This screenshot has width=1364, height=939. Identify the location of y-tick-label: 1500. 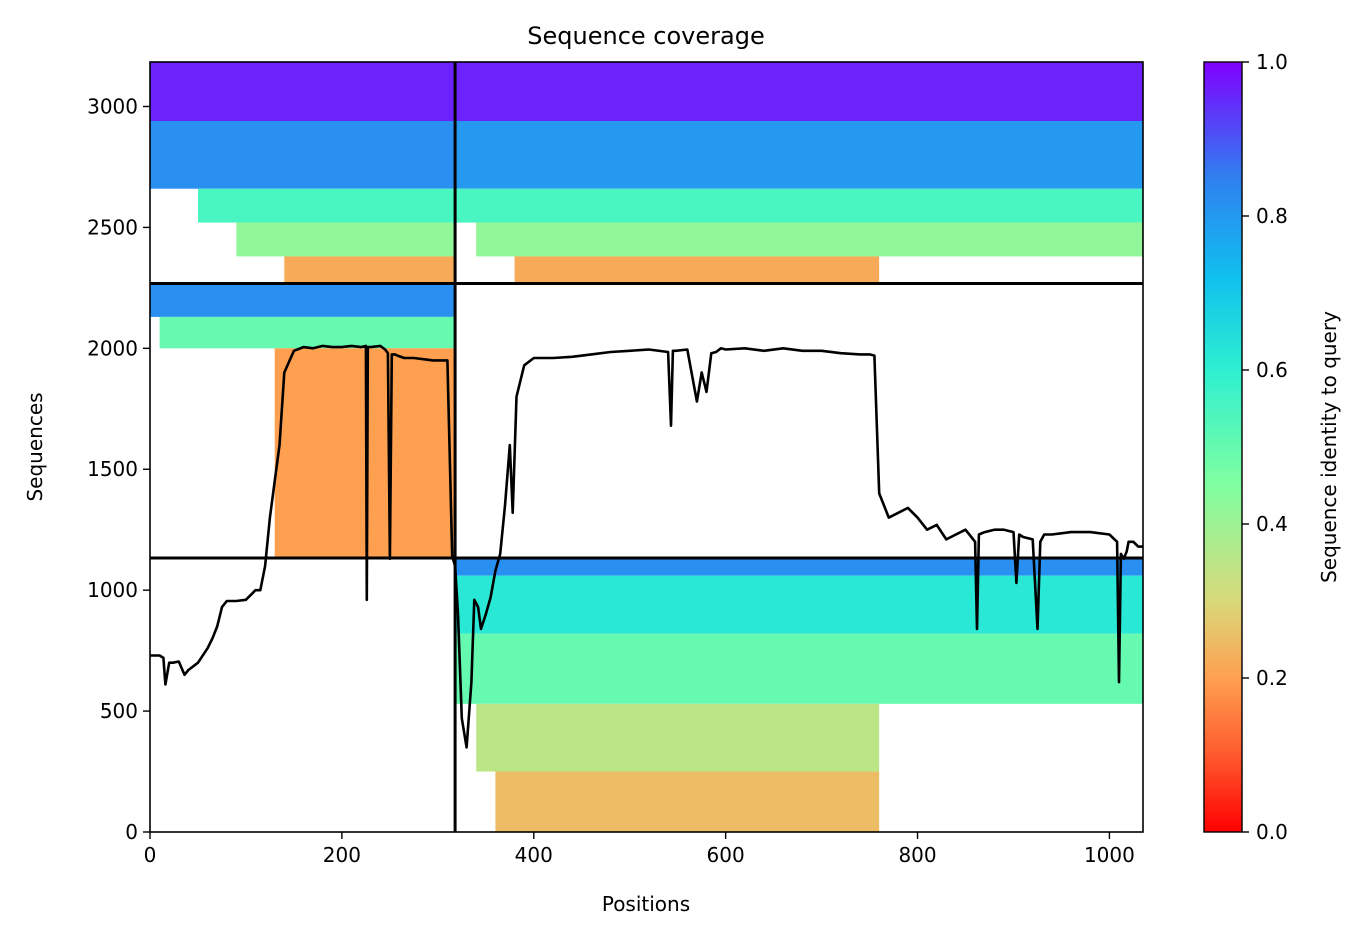
(112, 469).